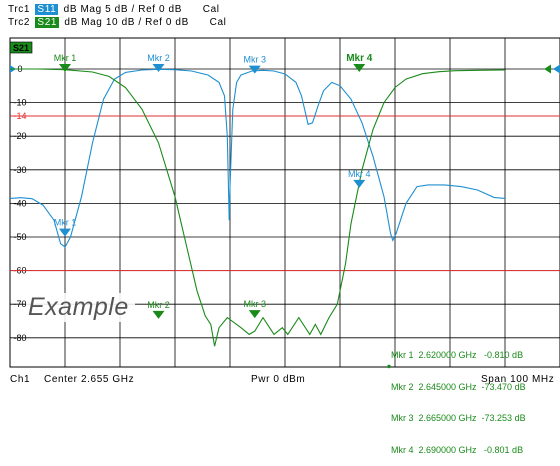 The image size is (560, 466). What do you see at coordinates (19, 170) in the screenshot?
I see `y-tick-label: -30` at bounding box center [19, 170].